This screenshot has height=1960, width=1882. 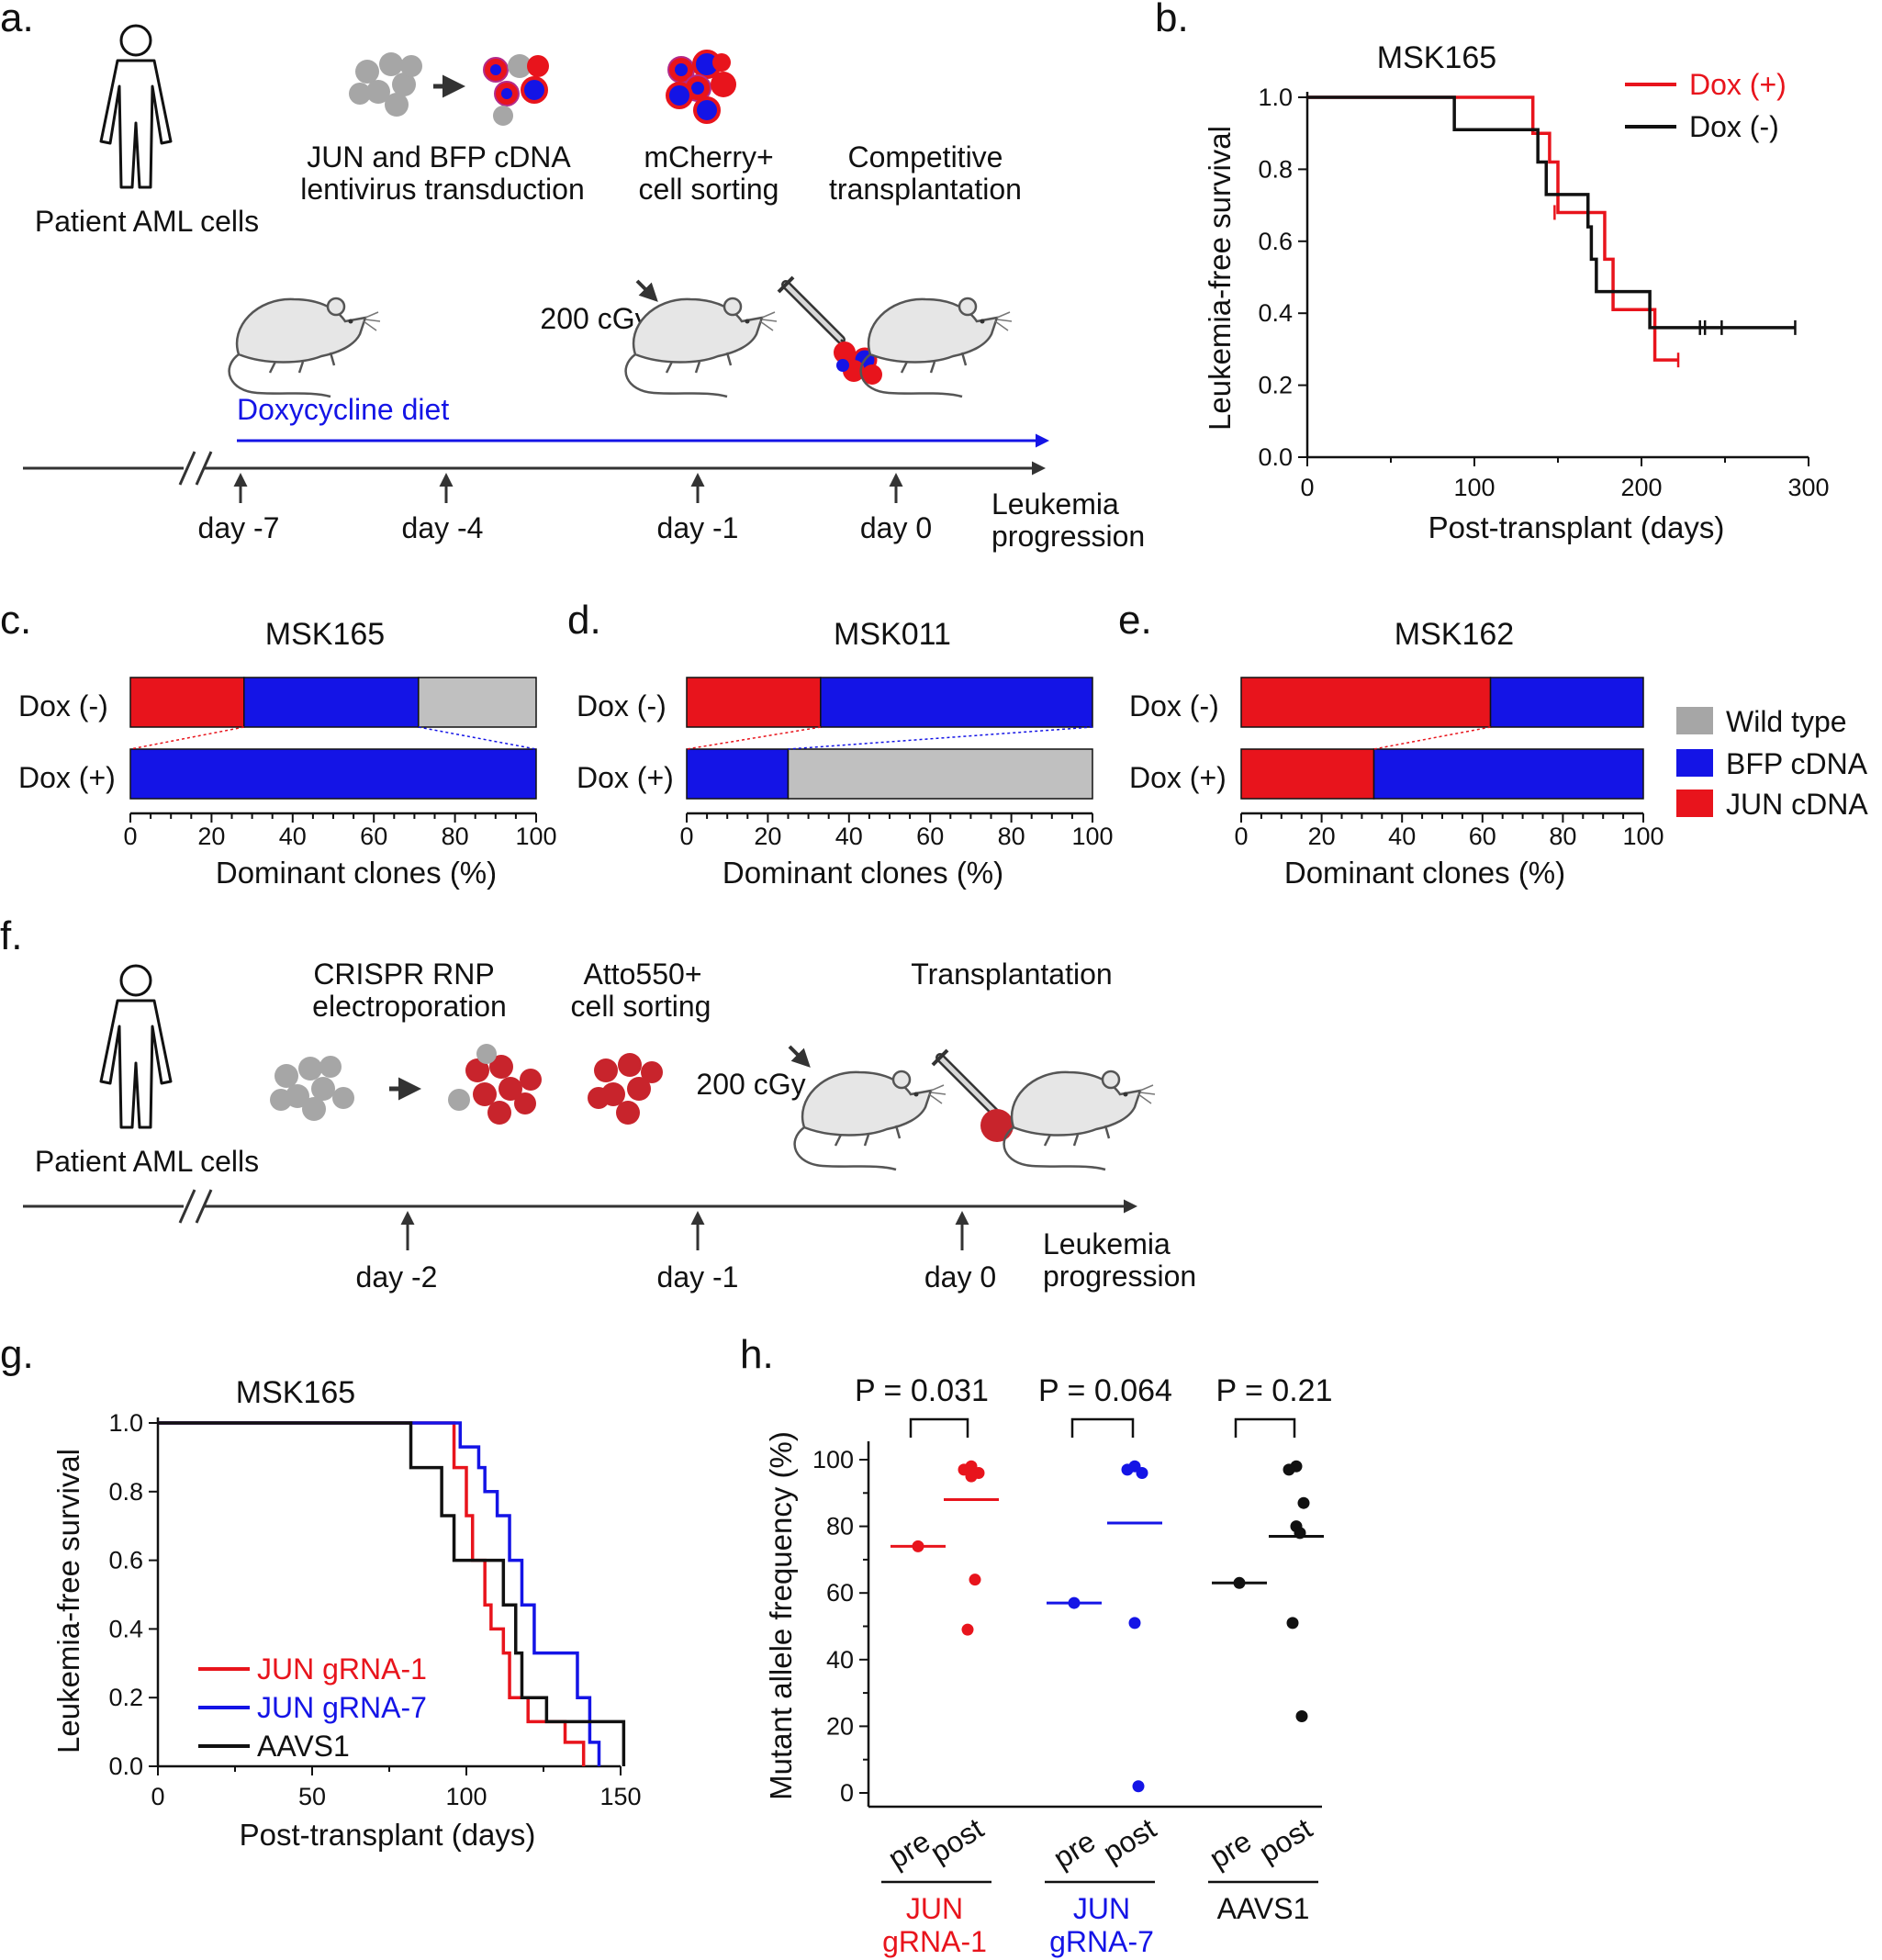 What do you see at coordinates (641, 1006) in the screenshot?
I see `step2-line2: cell sorting` at bounding box center [641, 1006].